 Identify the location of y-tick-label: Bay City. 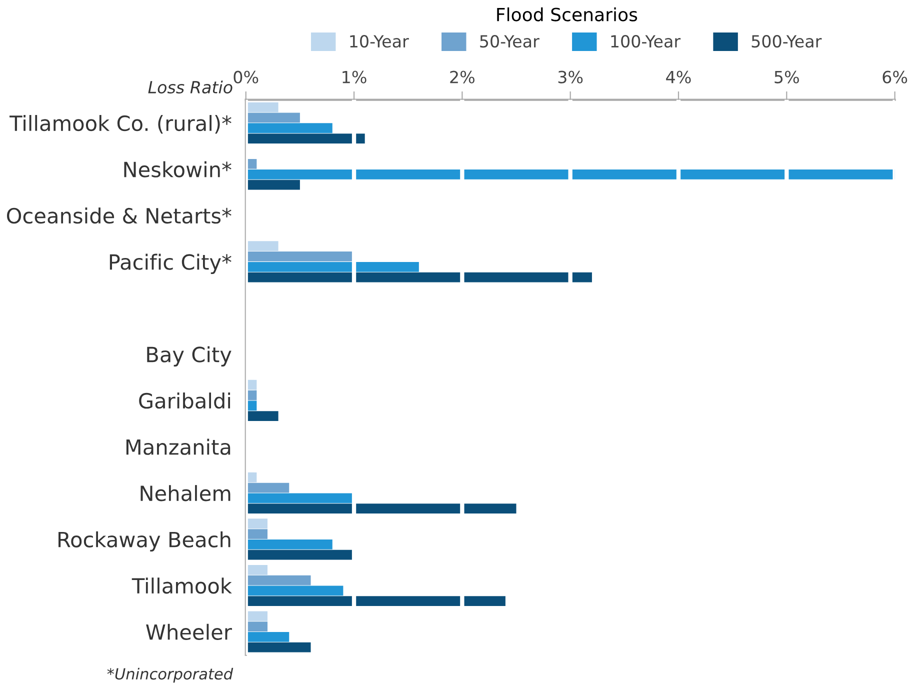
(189, 356).